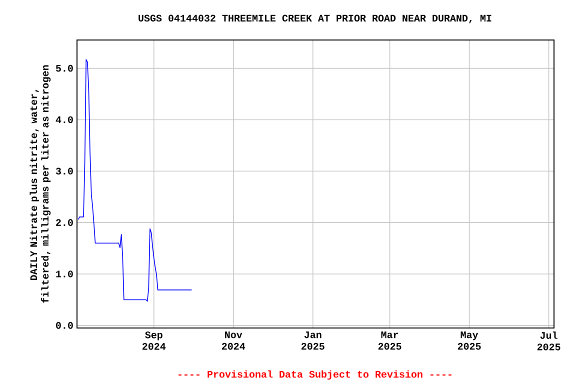  What do you see at coordinates (312, 341) in the screenshot?
I see `x-tick-label: Jan 2025` at bounding box center [312, 341].